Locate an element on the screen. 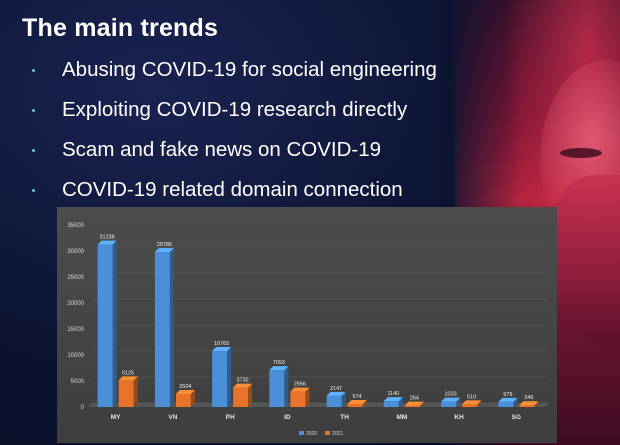  bullet-text: COVID-19 related domain connection is located at coordinates (232, 189).